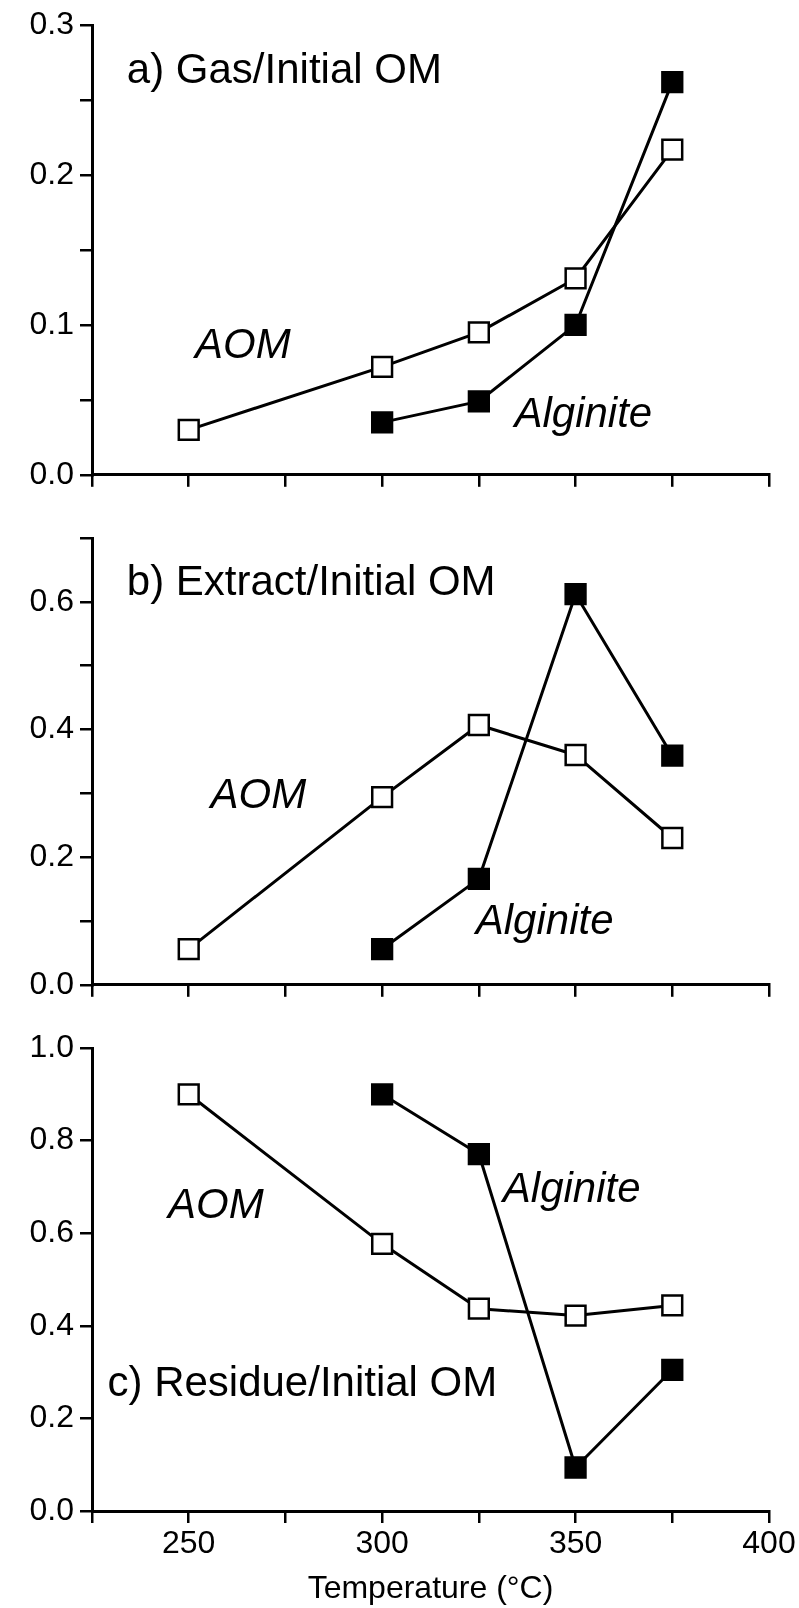 The image size is (799, 1608). What do you see at coordinates (51, 1045) in the screenshot?
I see `y-tick-label: 1.0` at bounding box center [51, 1045].